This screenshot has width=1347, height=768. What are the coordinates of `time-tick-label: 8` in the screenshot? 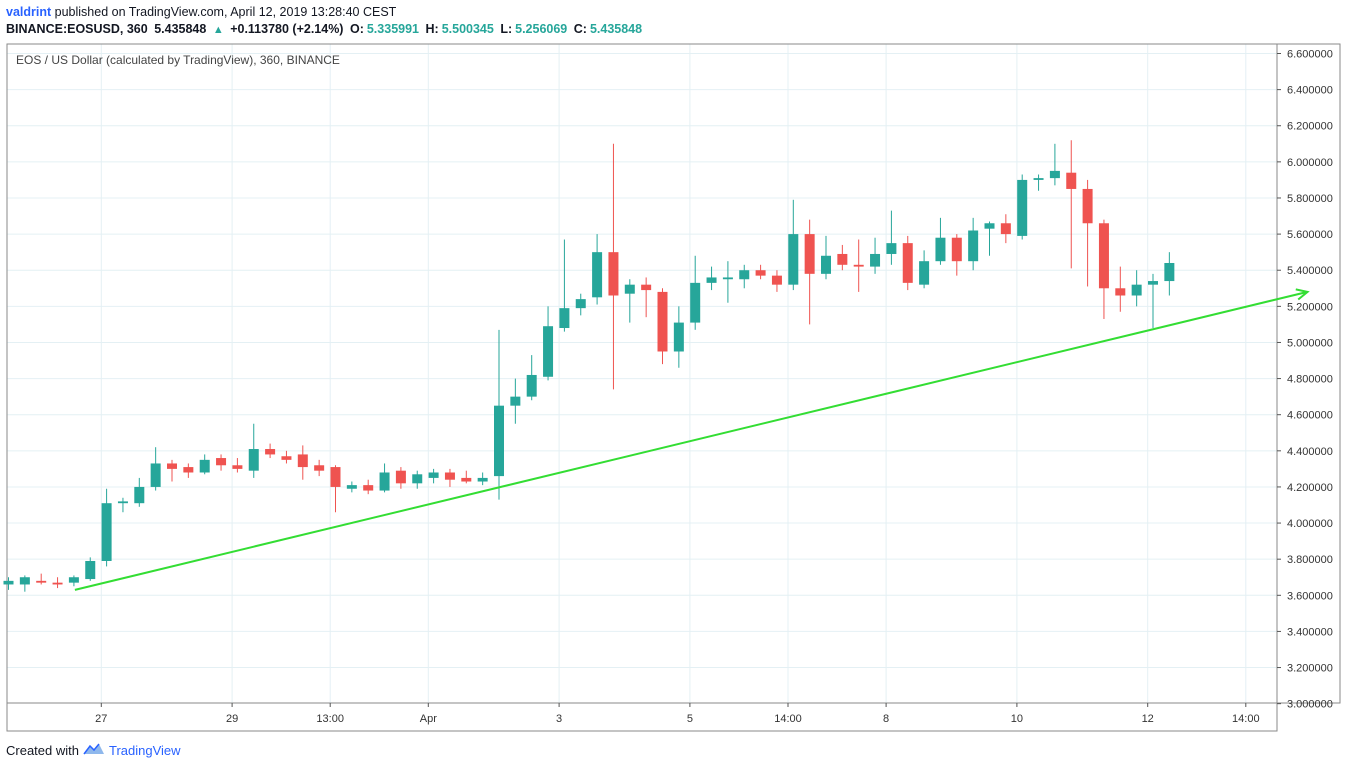 It's located at (886, 719).